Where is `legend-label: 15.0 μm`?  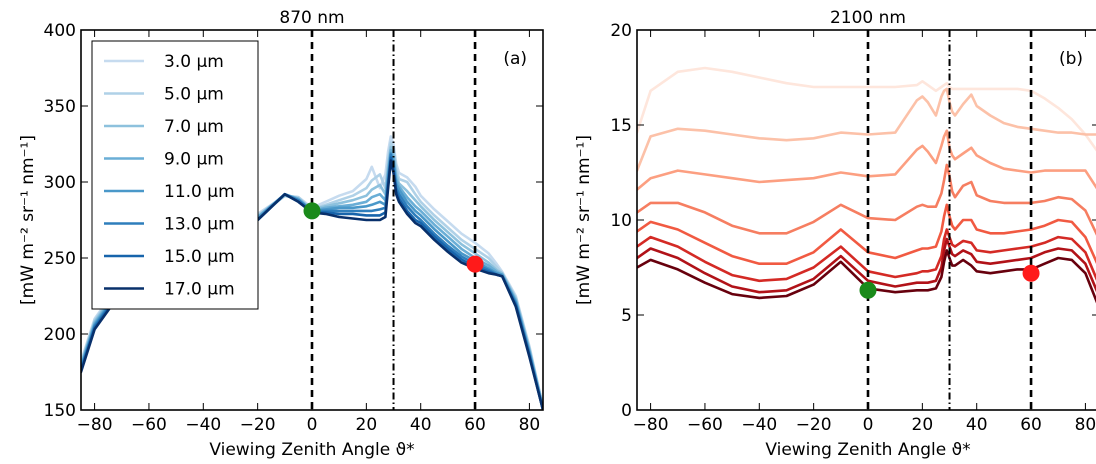 legend-label: 15.0 μm is located at coordinates (199, 257).